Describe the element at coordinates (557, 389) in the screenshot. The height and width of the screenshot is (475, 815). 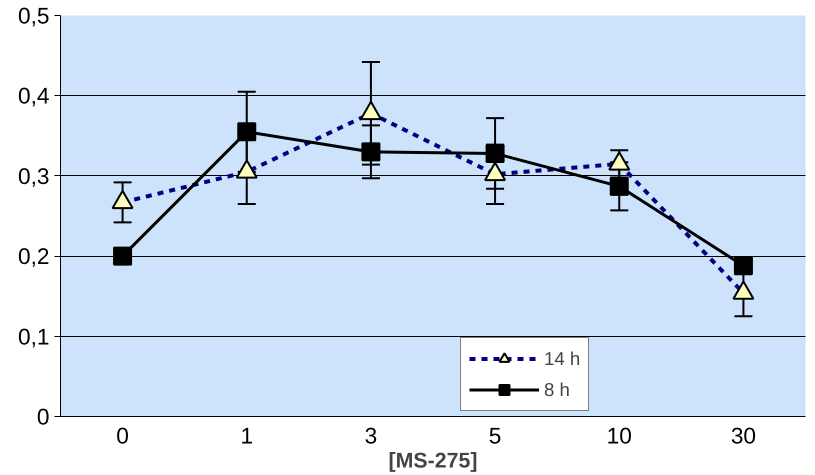
I see `legend-label: 8 h` at that location.